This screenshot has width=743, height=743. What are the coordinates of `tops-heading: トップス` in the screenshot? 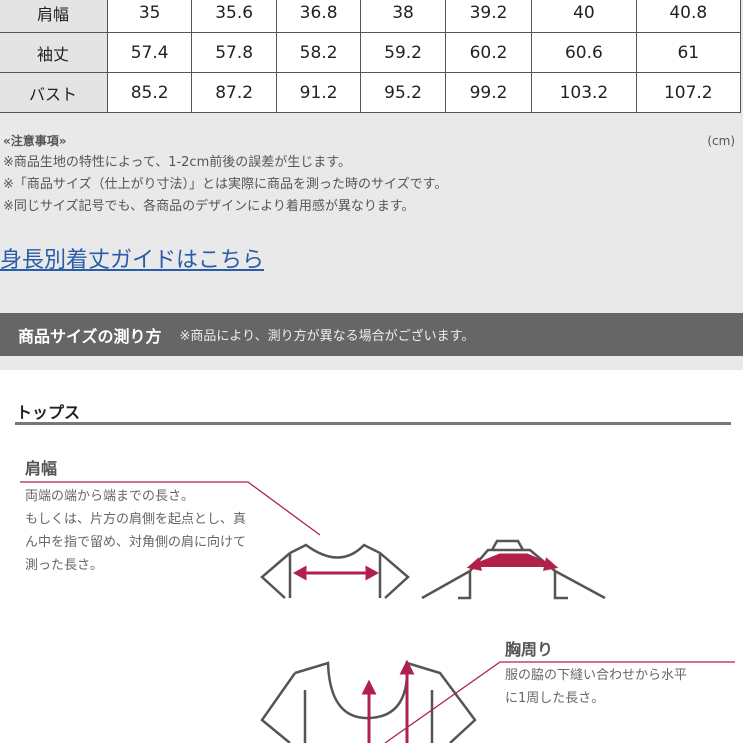 It's located at (48, 412).